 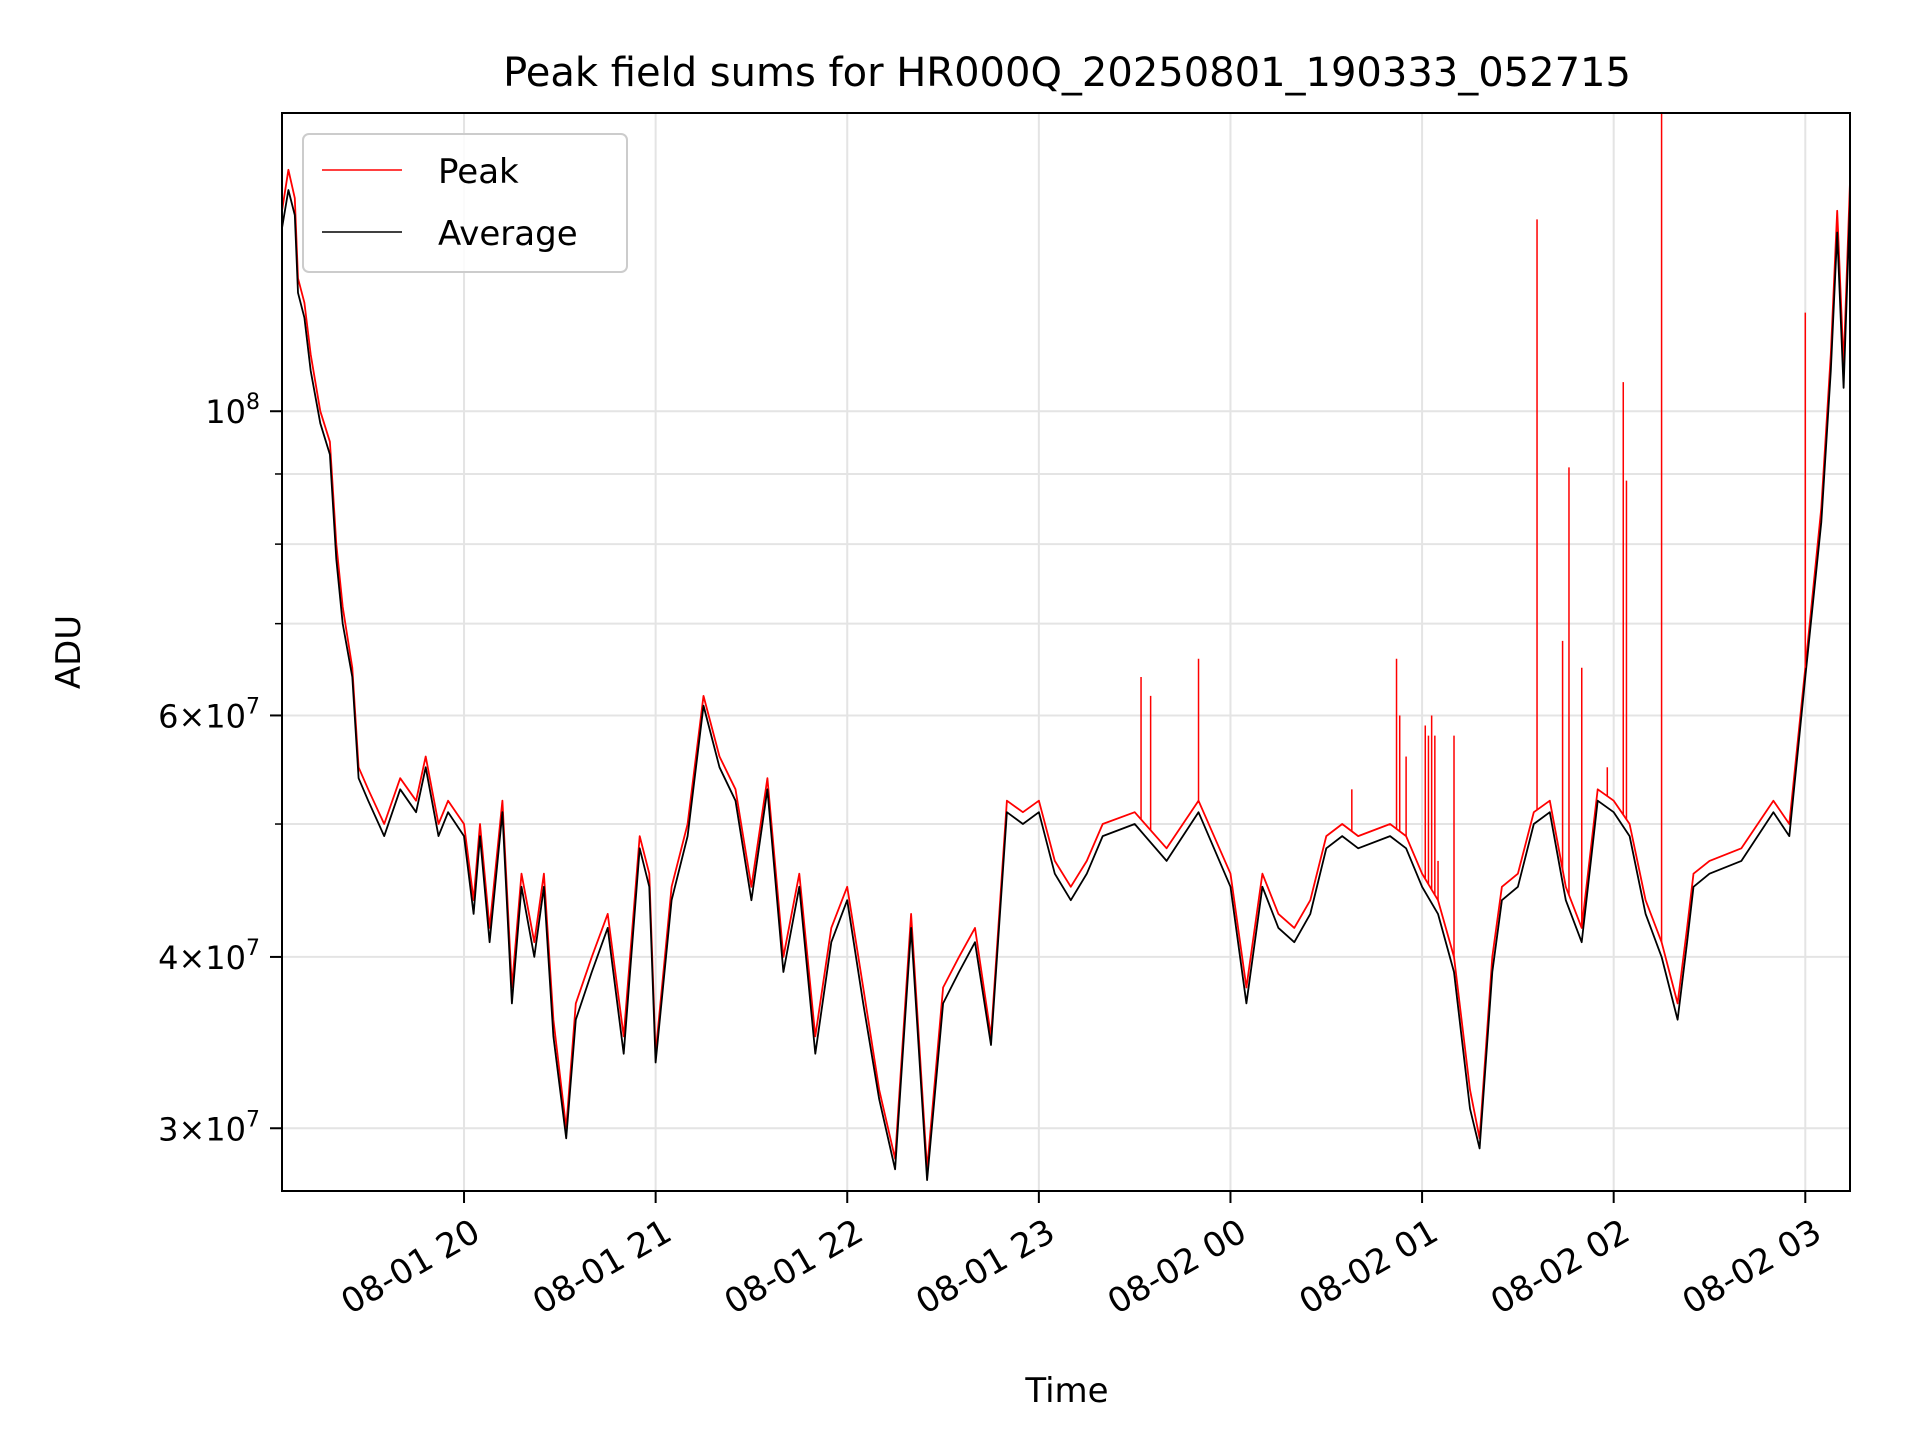 What do you see at coordinates (209, 1127) in the screenshot?
I see `y-tick-label: 3×107` at bounding box center [209, 1127].